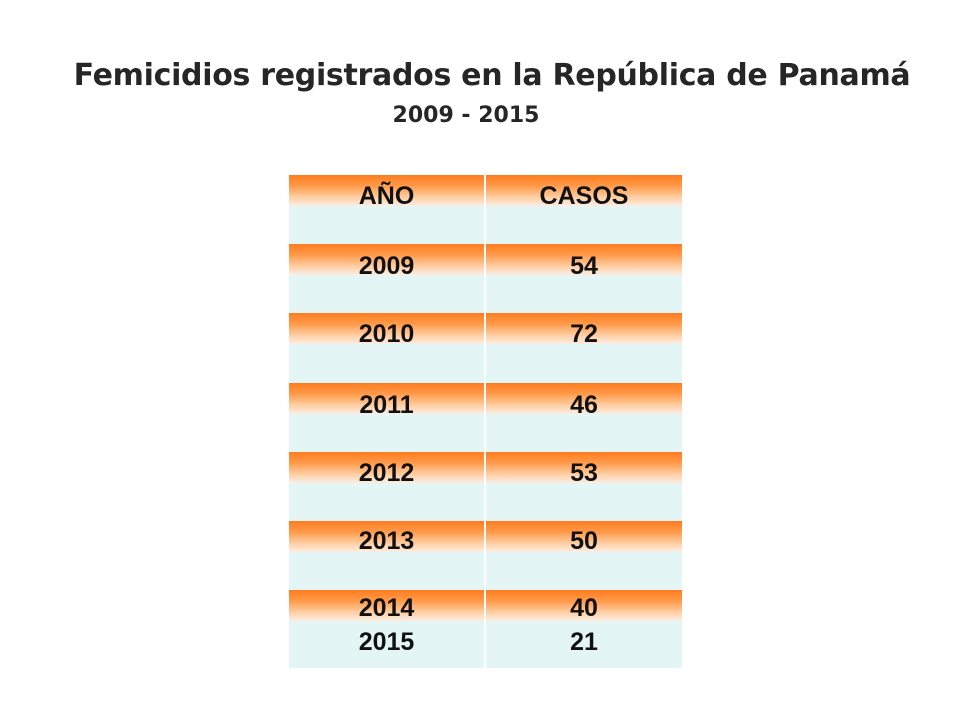  I want to click on header-year: AÑO, so click(386, 196).